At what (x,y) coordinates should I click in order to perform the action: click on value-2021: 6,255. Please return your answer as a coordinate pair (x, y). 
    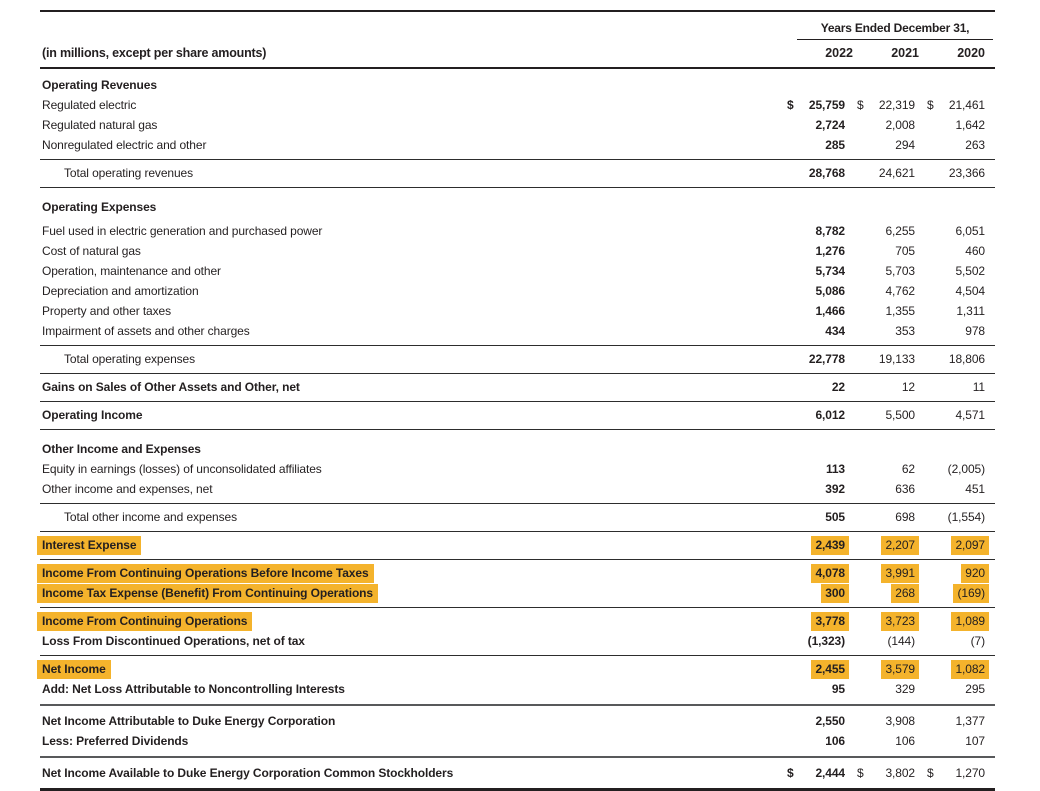
    Looking at the image, I should click on (886, 231).